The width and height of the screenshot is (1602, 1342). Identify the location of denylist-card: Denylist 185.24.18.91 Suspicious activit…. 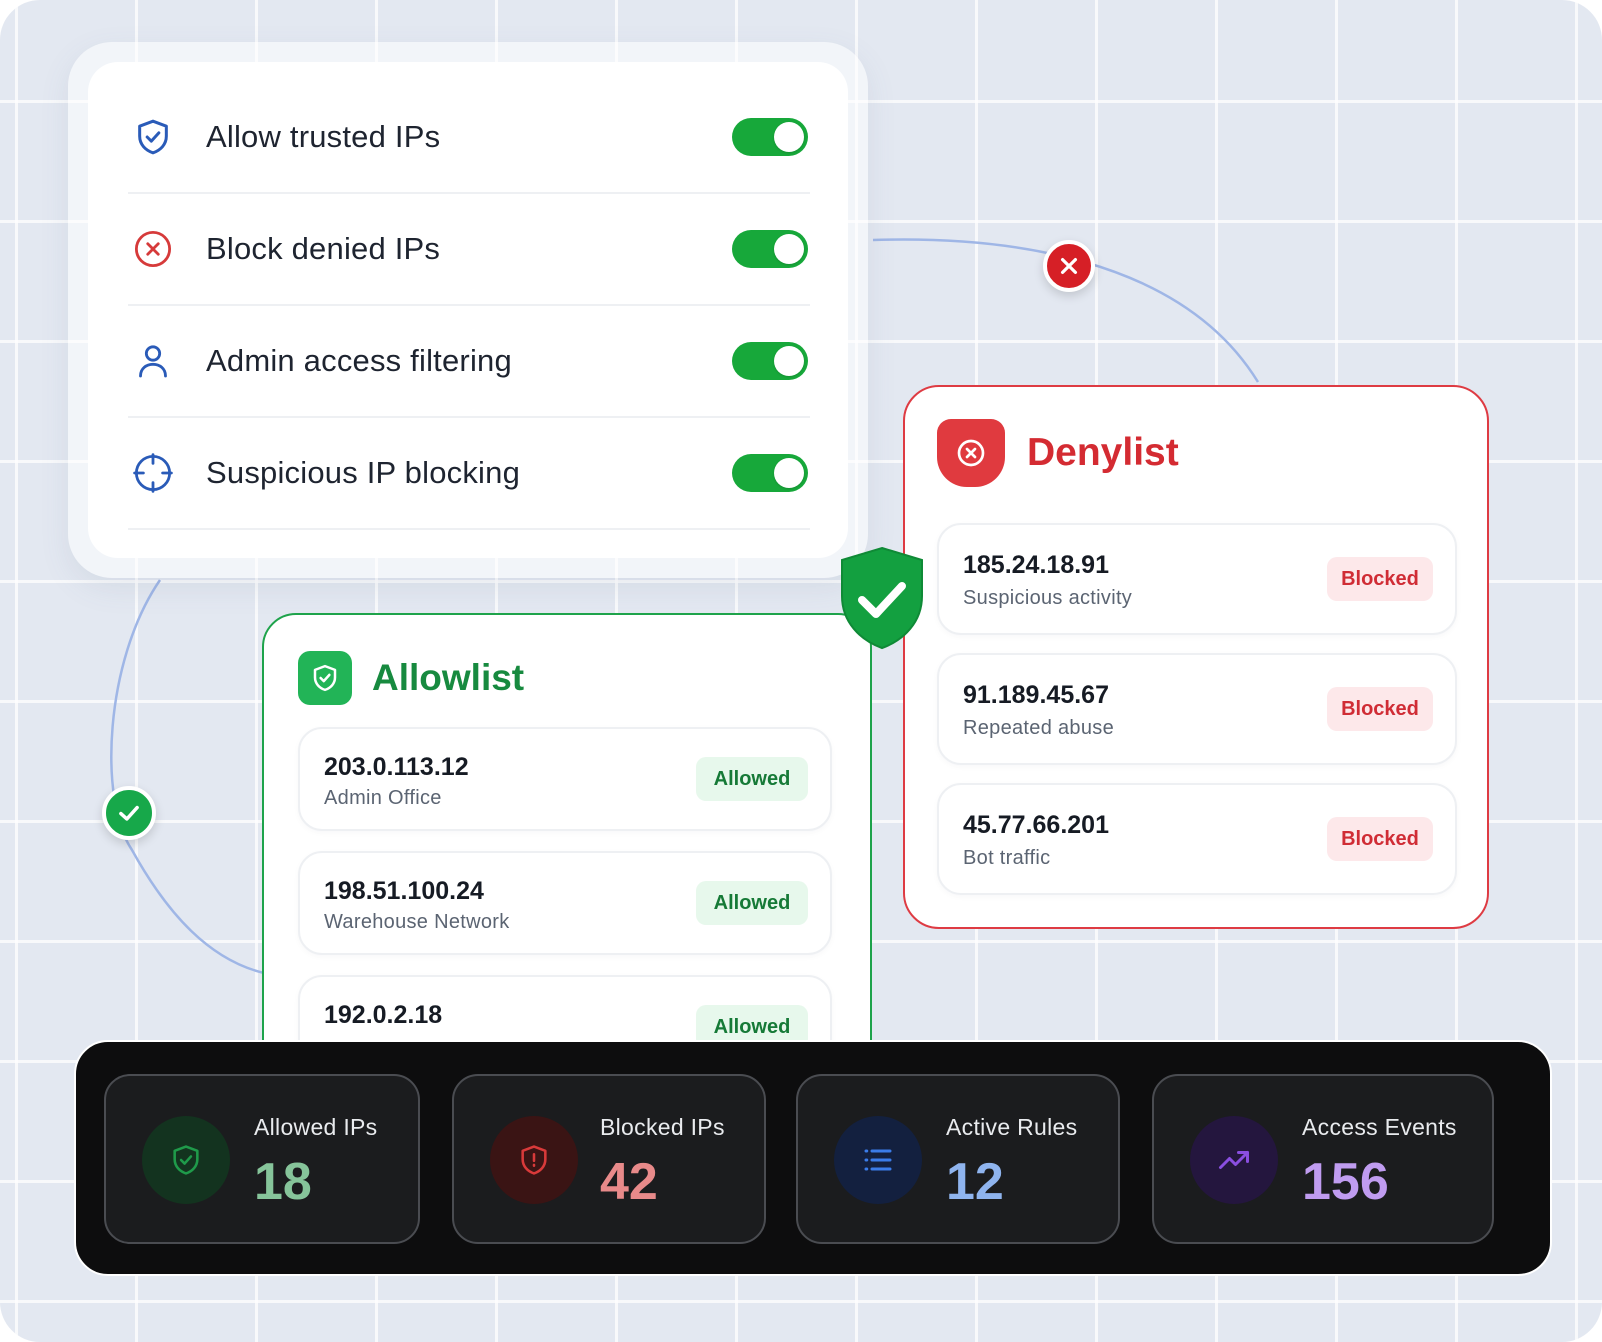
(1196, 657).